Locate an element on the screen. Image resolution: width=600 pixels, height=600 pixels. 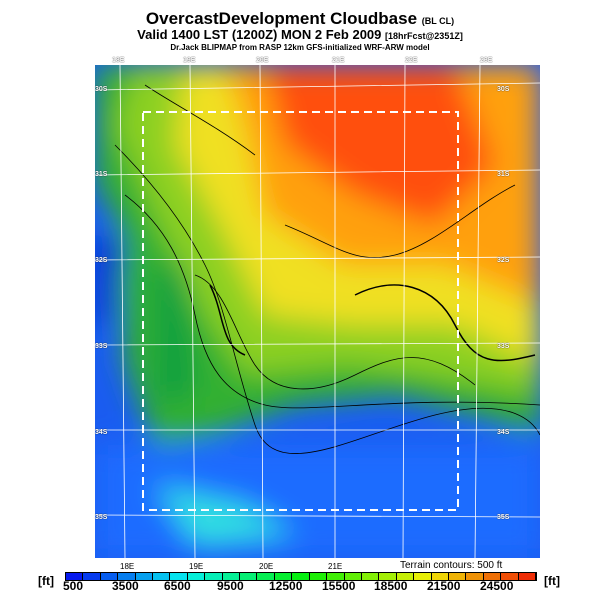
top-lon-label: 19E is located at coordinates (189, 60).